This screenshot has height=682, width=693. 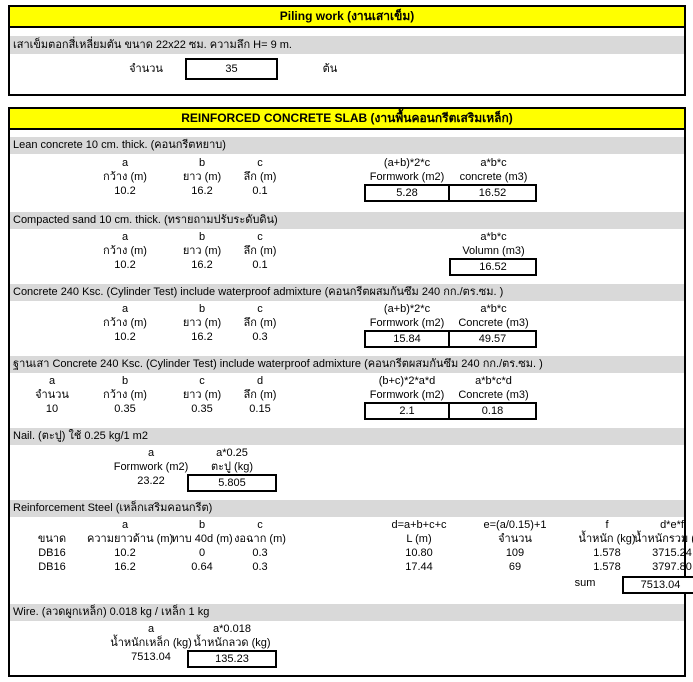 What do you see at coordinates (419, 553) in the screenshot?
I see `cell-length: 10.80` at bounding box center [419, 553].